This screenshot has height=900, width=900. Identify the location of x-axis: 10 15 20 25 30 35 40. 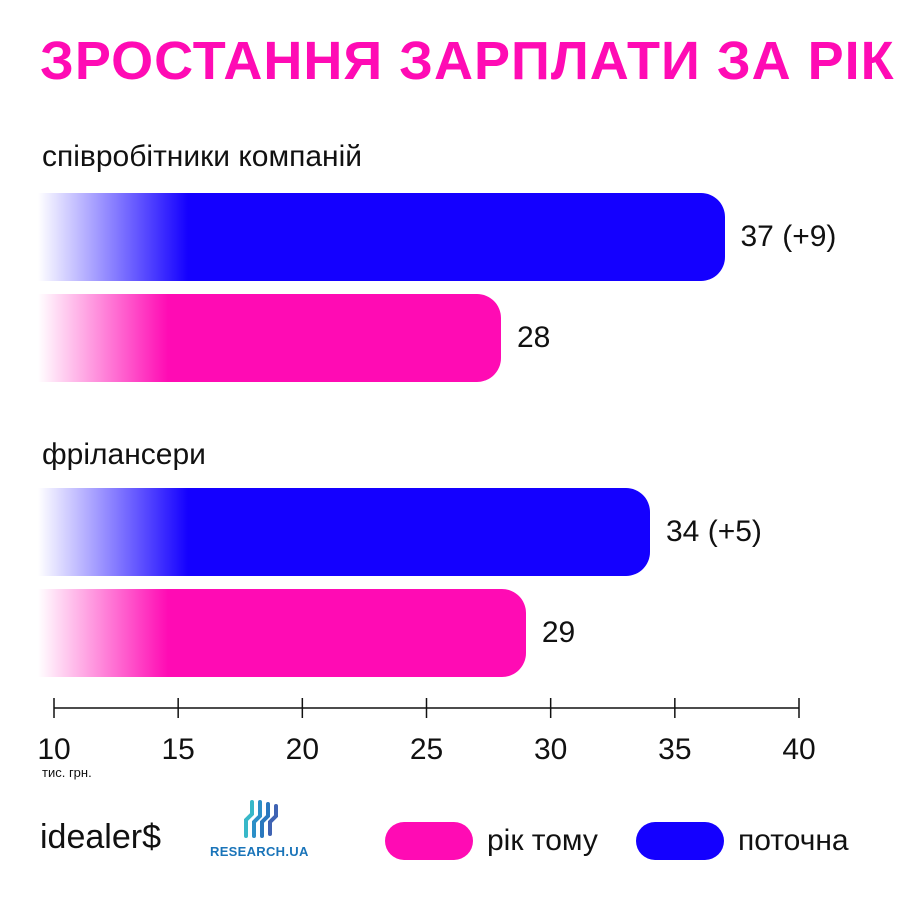
(426, 732).